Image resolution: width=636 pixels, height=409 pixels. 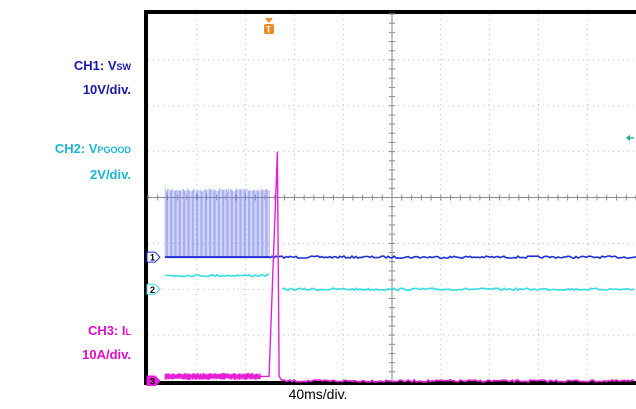 I want to click on ch1-ground-marker, so click(x=153, y=257).